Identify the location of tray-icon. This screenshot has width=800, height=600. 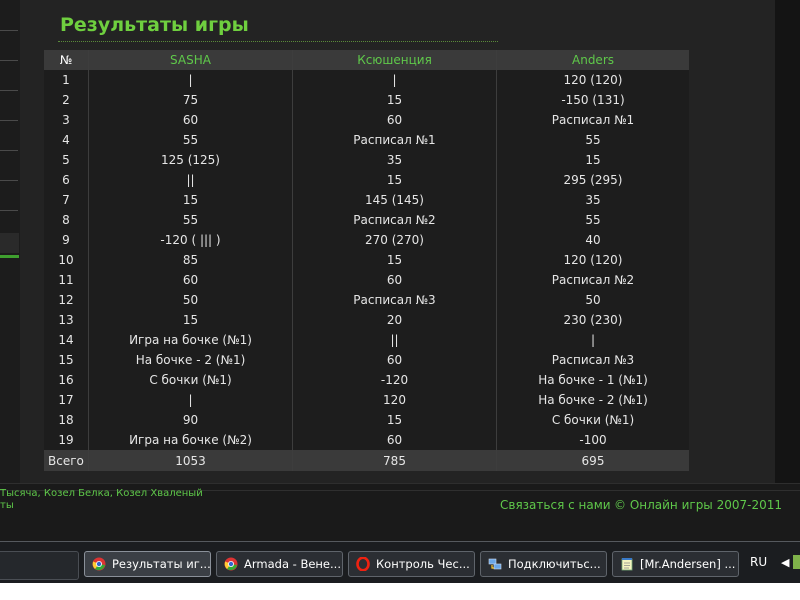
(796, 562).